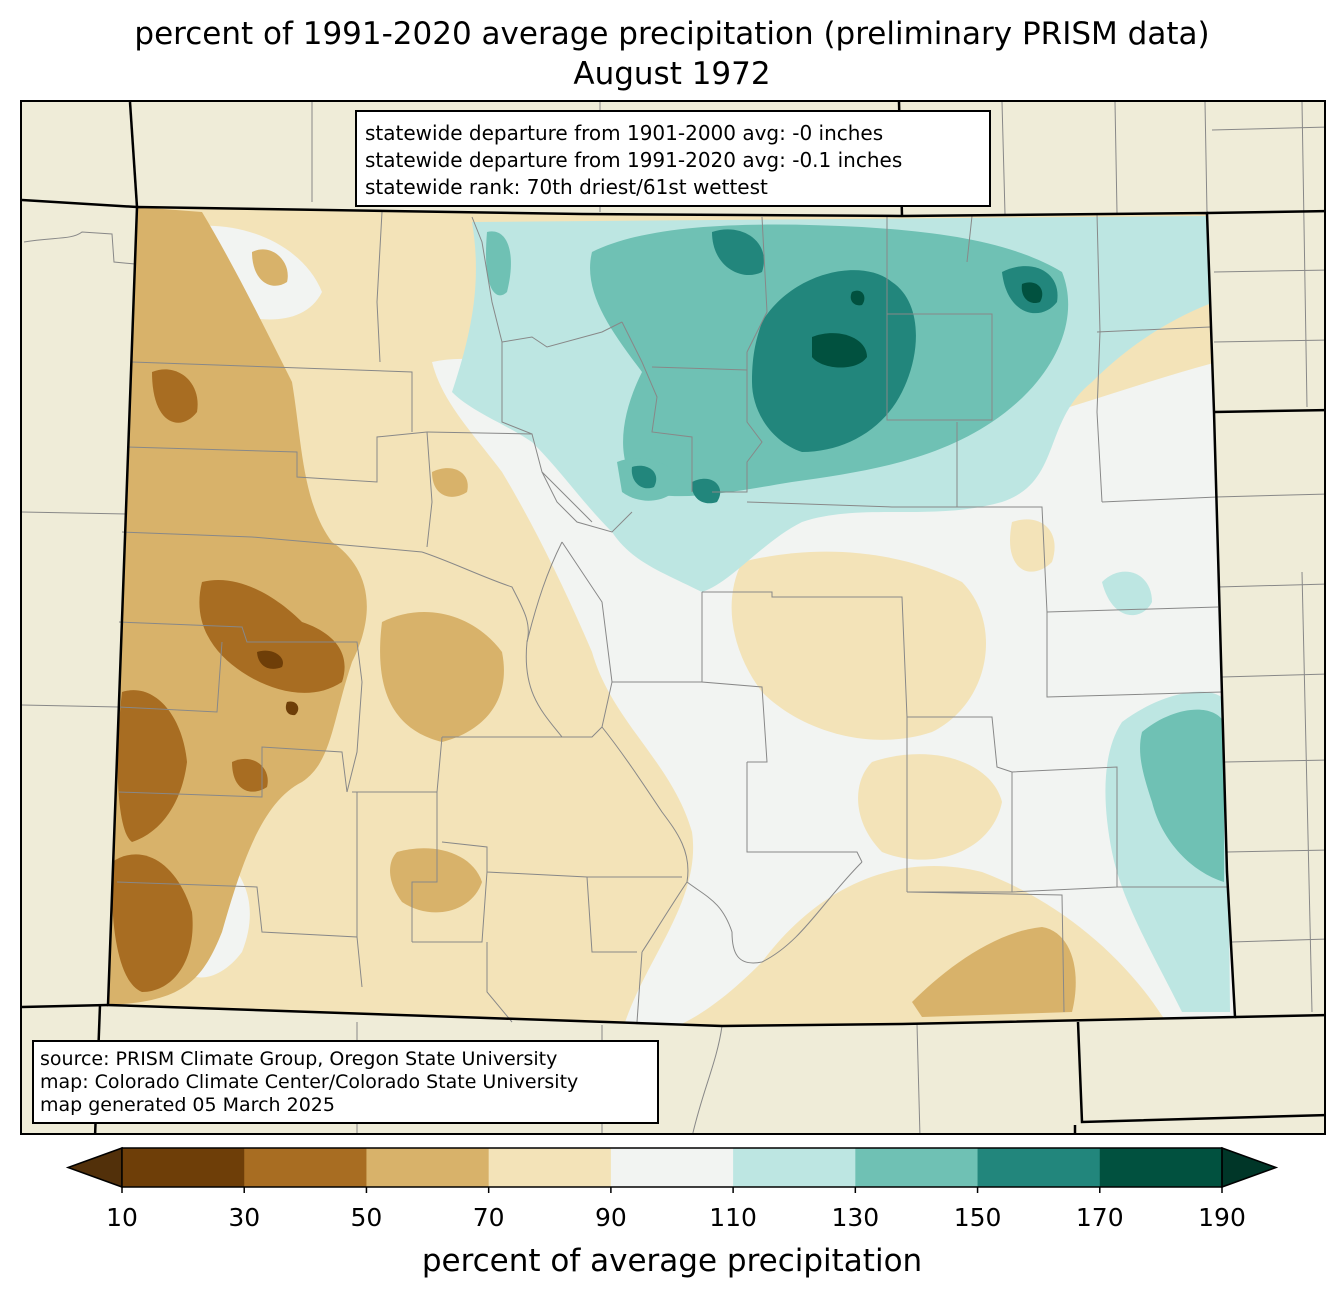 The image size is (1344, 1299). I want to click on stats-line-rank: statewide rank: 70th driest/61st wettest, so click(566, 187).